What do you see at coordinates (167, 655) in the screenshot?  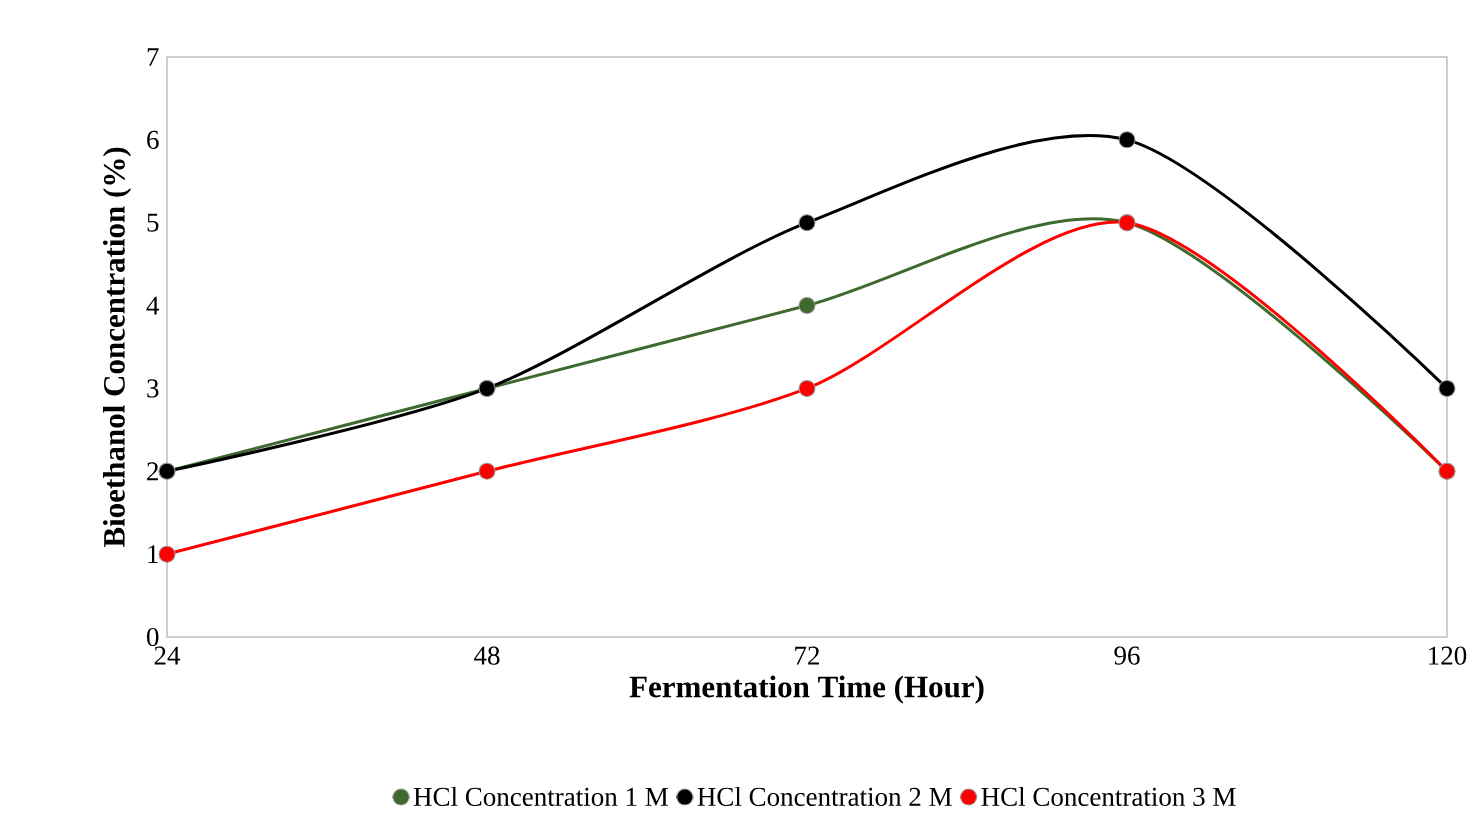 I see `x-tick-label: 24` at bounding box center [167, 655].